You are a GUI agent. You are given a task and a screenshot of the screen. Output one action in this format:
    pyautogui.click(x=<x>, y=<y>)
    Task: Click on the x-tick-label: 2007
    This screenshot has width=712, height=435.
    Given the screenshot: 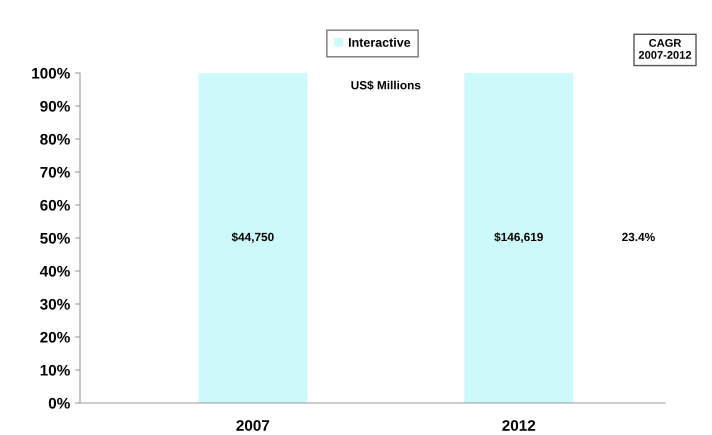 What is the action you would take?
    pyautogui.click(x=253, y=425)
    